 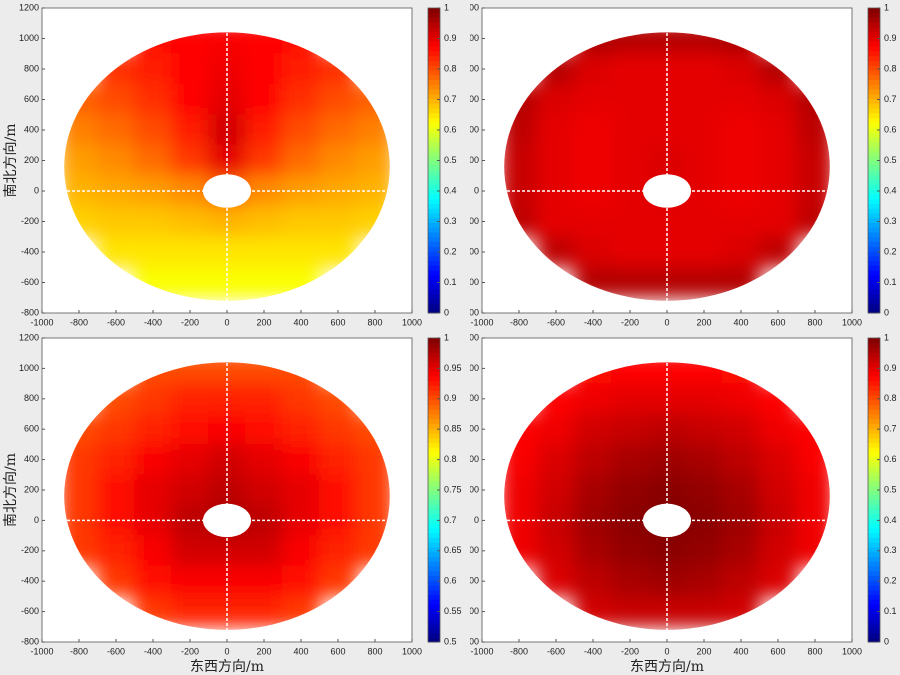 What do you see at coordinates (777, 322) in the screenshot?
I see `x-tick-label: 600` at bounding box center [777, 322].